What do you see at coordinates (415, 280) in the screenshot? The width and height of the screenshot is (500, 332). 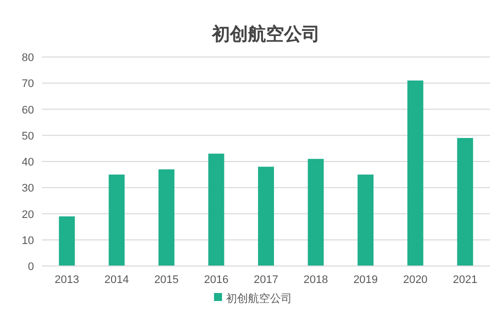 I see `x-tick-label: 2020` at bounding box center [415, 280].